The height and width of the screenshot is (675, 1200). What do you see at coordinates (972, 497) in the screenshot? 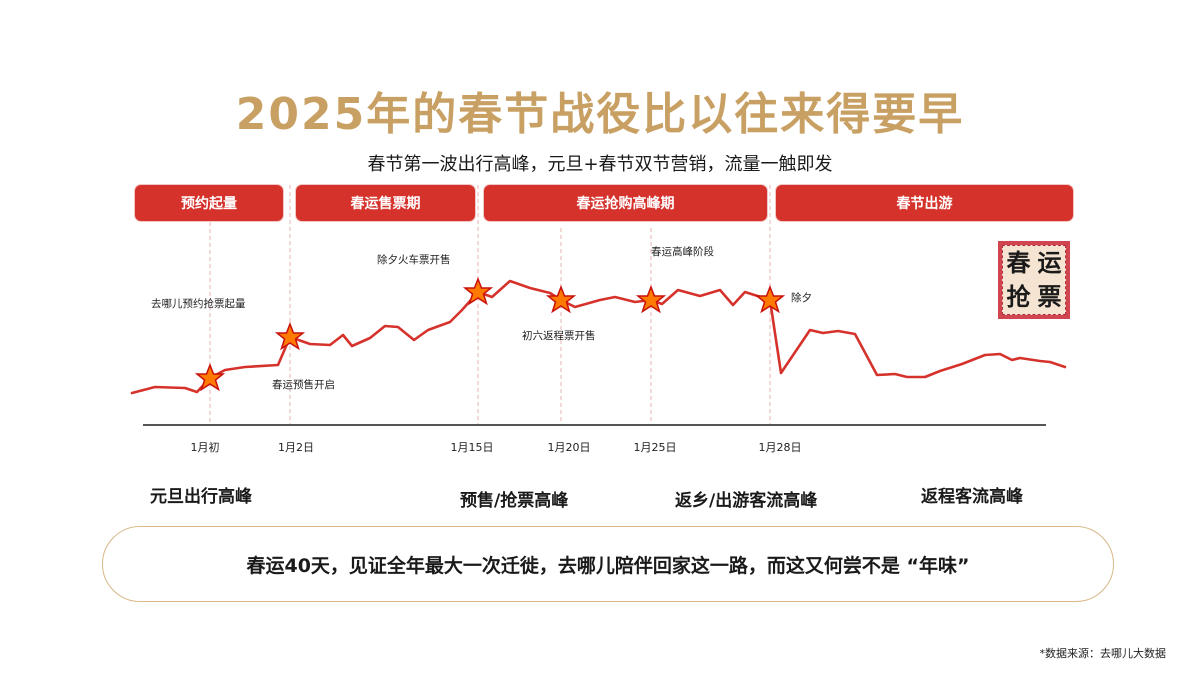
I see `peak-label-return: 返程客流高峰` at bounding box center [972, 497].